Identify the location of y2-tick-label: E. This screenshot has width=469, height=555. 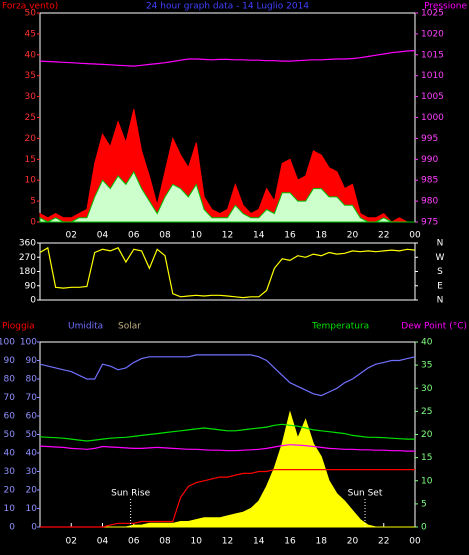
(440, 286).